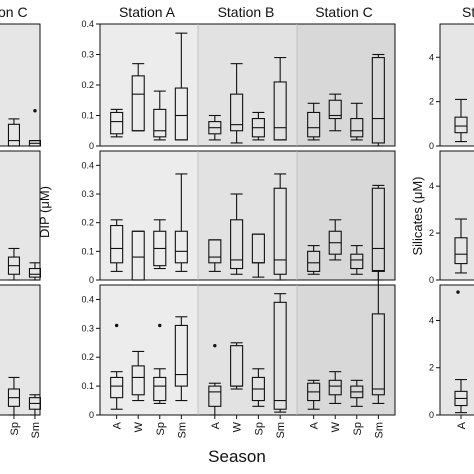 The image size is (474, 474). What do you see at coordinates (431, 368) in the screenshot?
I see `right-row-2-ytick-label: 2` at bounding box center [431, 368].